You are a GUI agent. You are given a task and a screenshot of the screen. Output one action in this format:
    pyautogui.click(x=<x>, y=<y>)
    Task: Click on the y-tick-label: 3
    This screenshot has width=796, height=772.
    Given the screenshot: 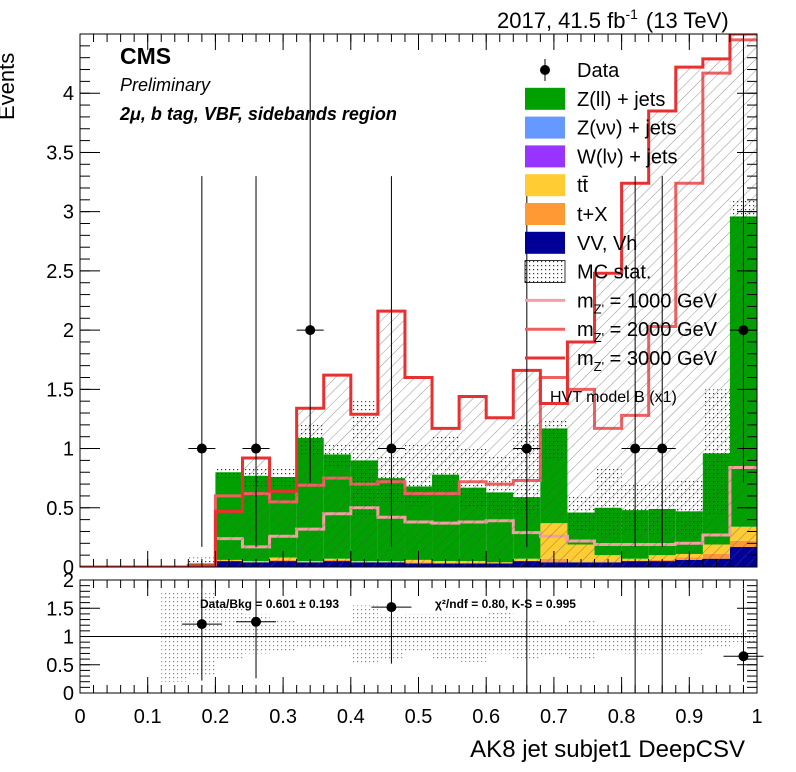 What is the action you would take?
    pyautogui.click(x=68, y=213)
    